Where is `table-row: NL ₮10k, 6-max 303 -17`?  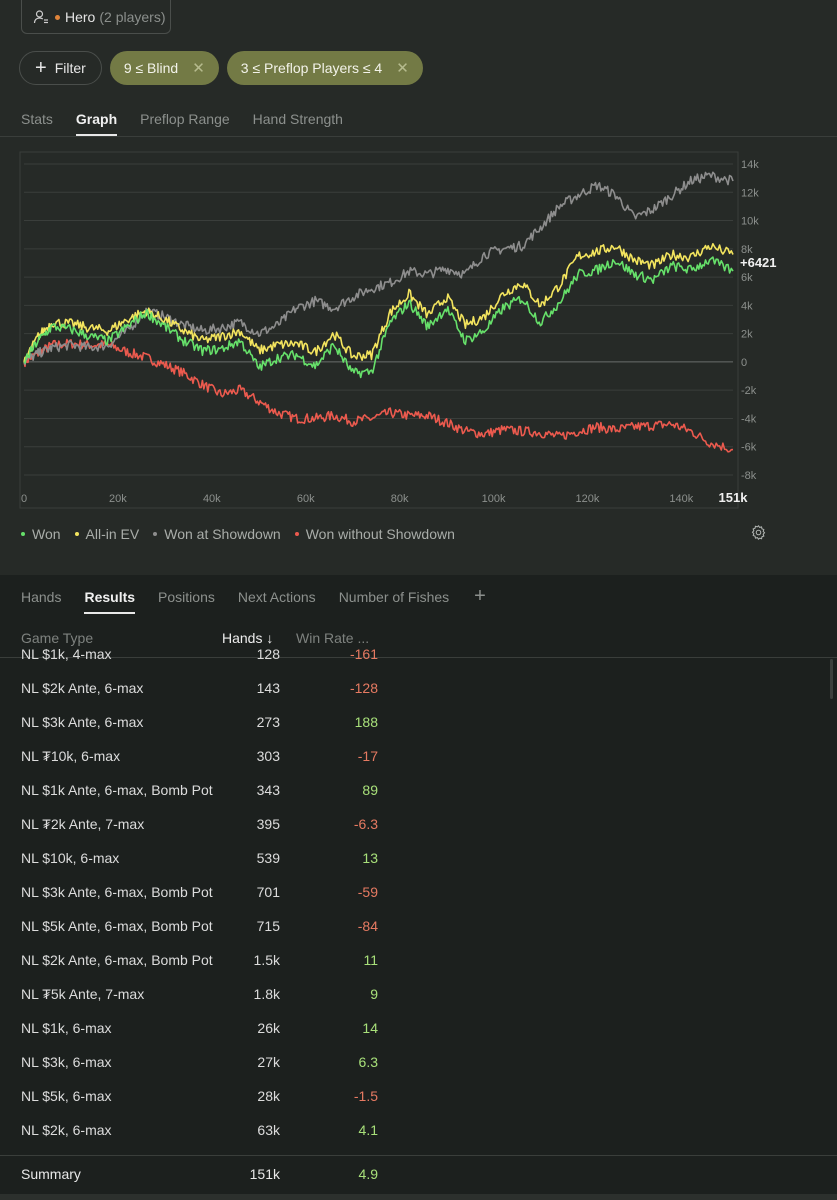 table-row: NL ₮10k, 6-max 303 -17 is located at coordinates (418, 756).